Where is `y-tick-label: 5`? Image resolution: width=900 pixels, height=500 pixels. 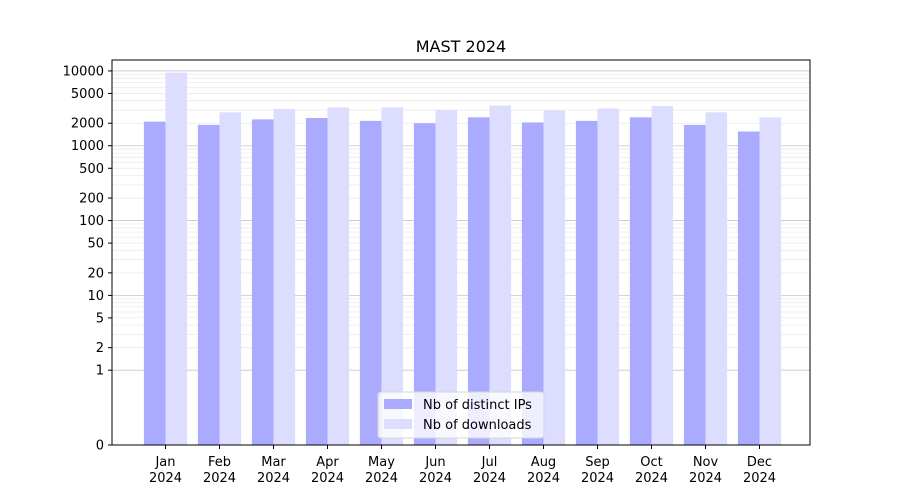 y-tick-label: 5 is located at coordinates (100, 318).